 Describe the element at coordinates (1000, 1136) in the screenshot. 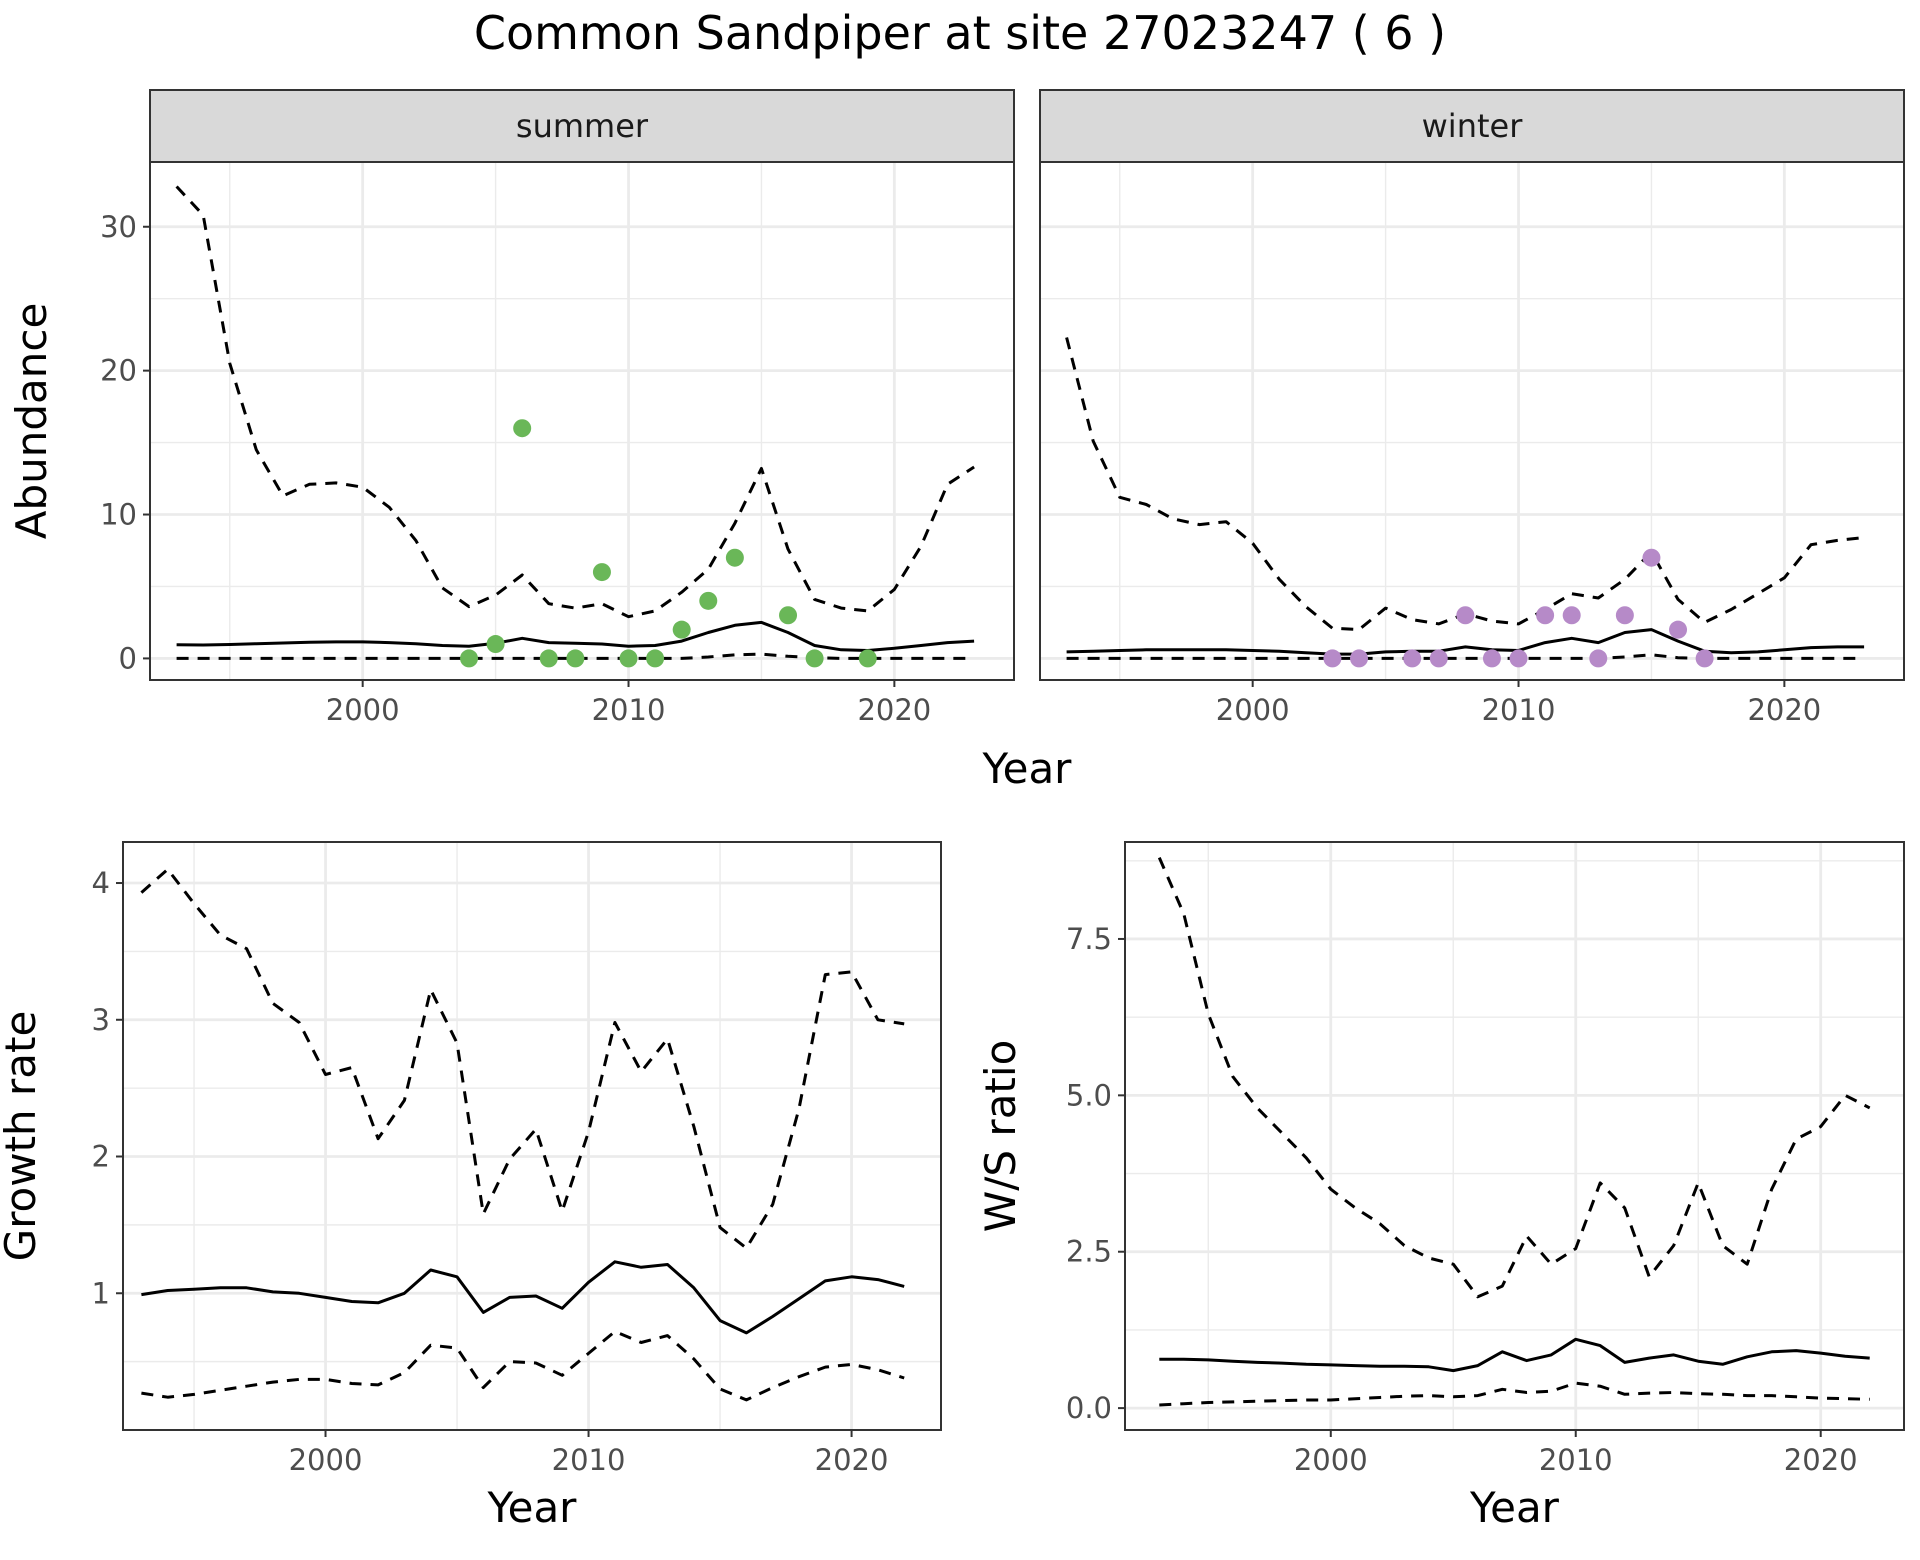

I see `y-axis-title: W/S ratio` at that location.